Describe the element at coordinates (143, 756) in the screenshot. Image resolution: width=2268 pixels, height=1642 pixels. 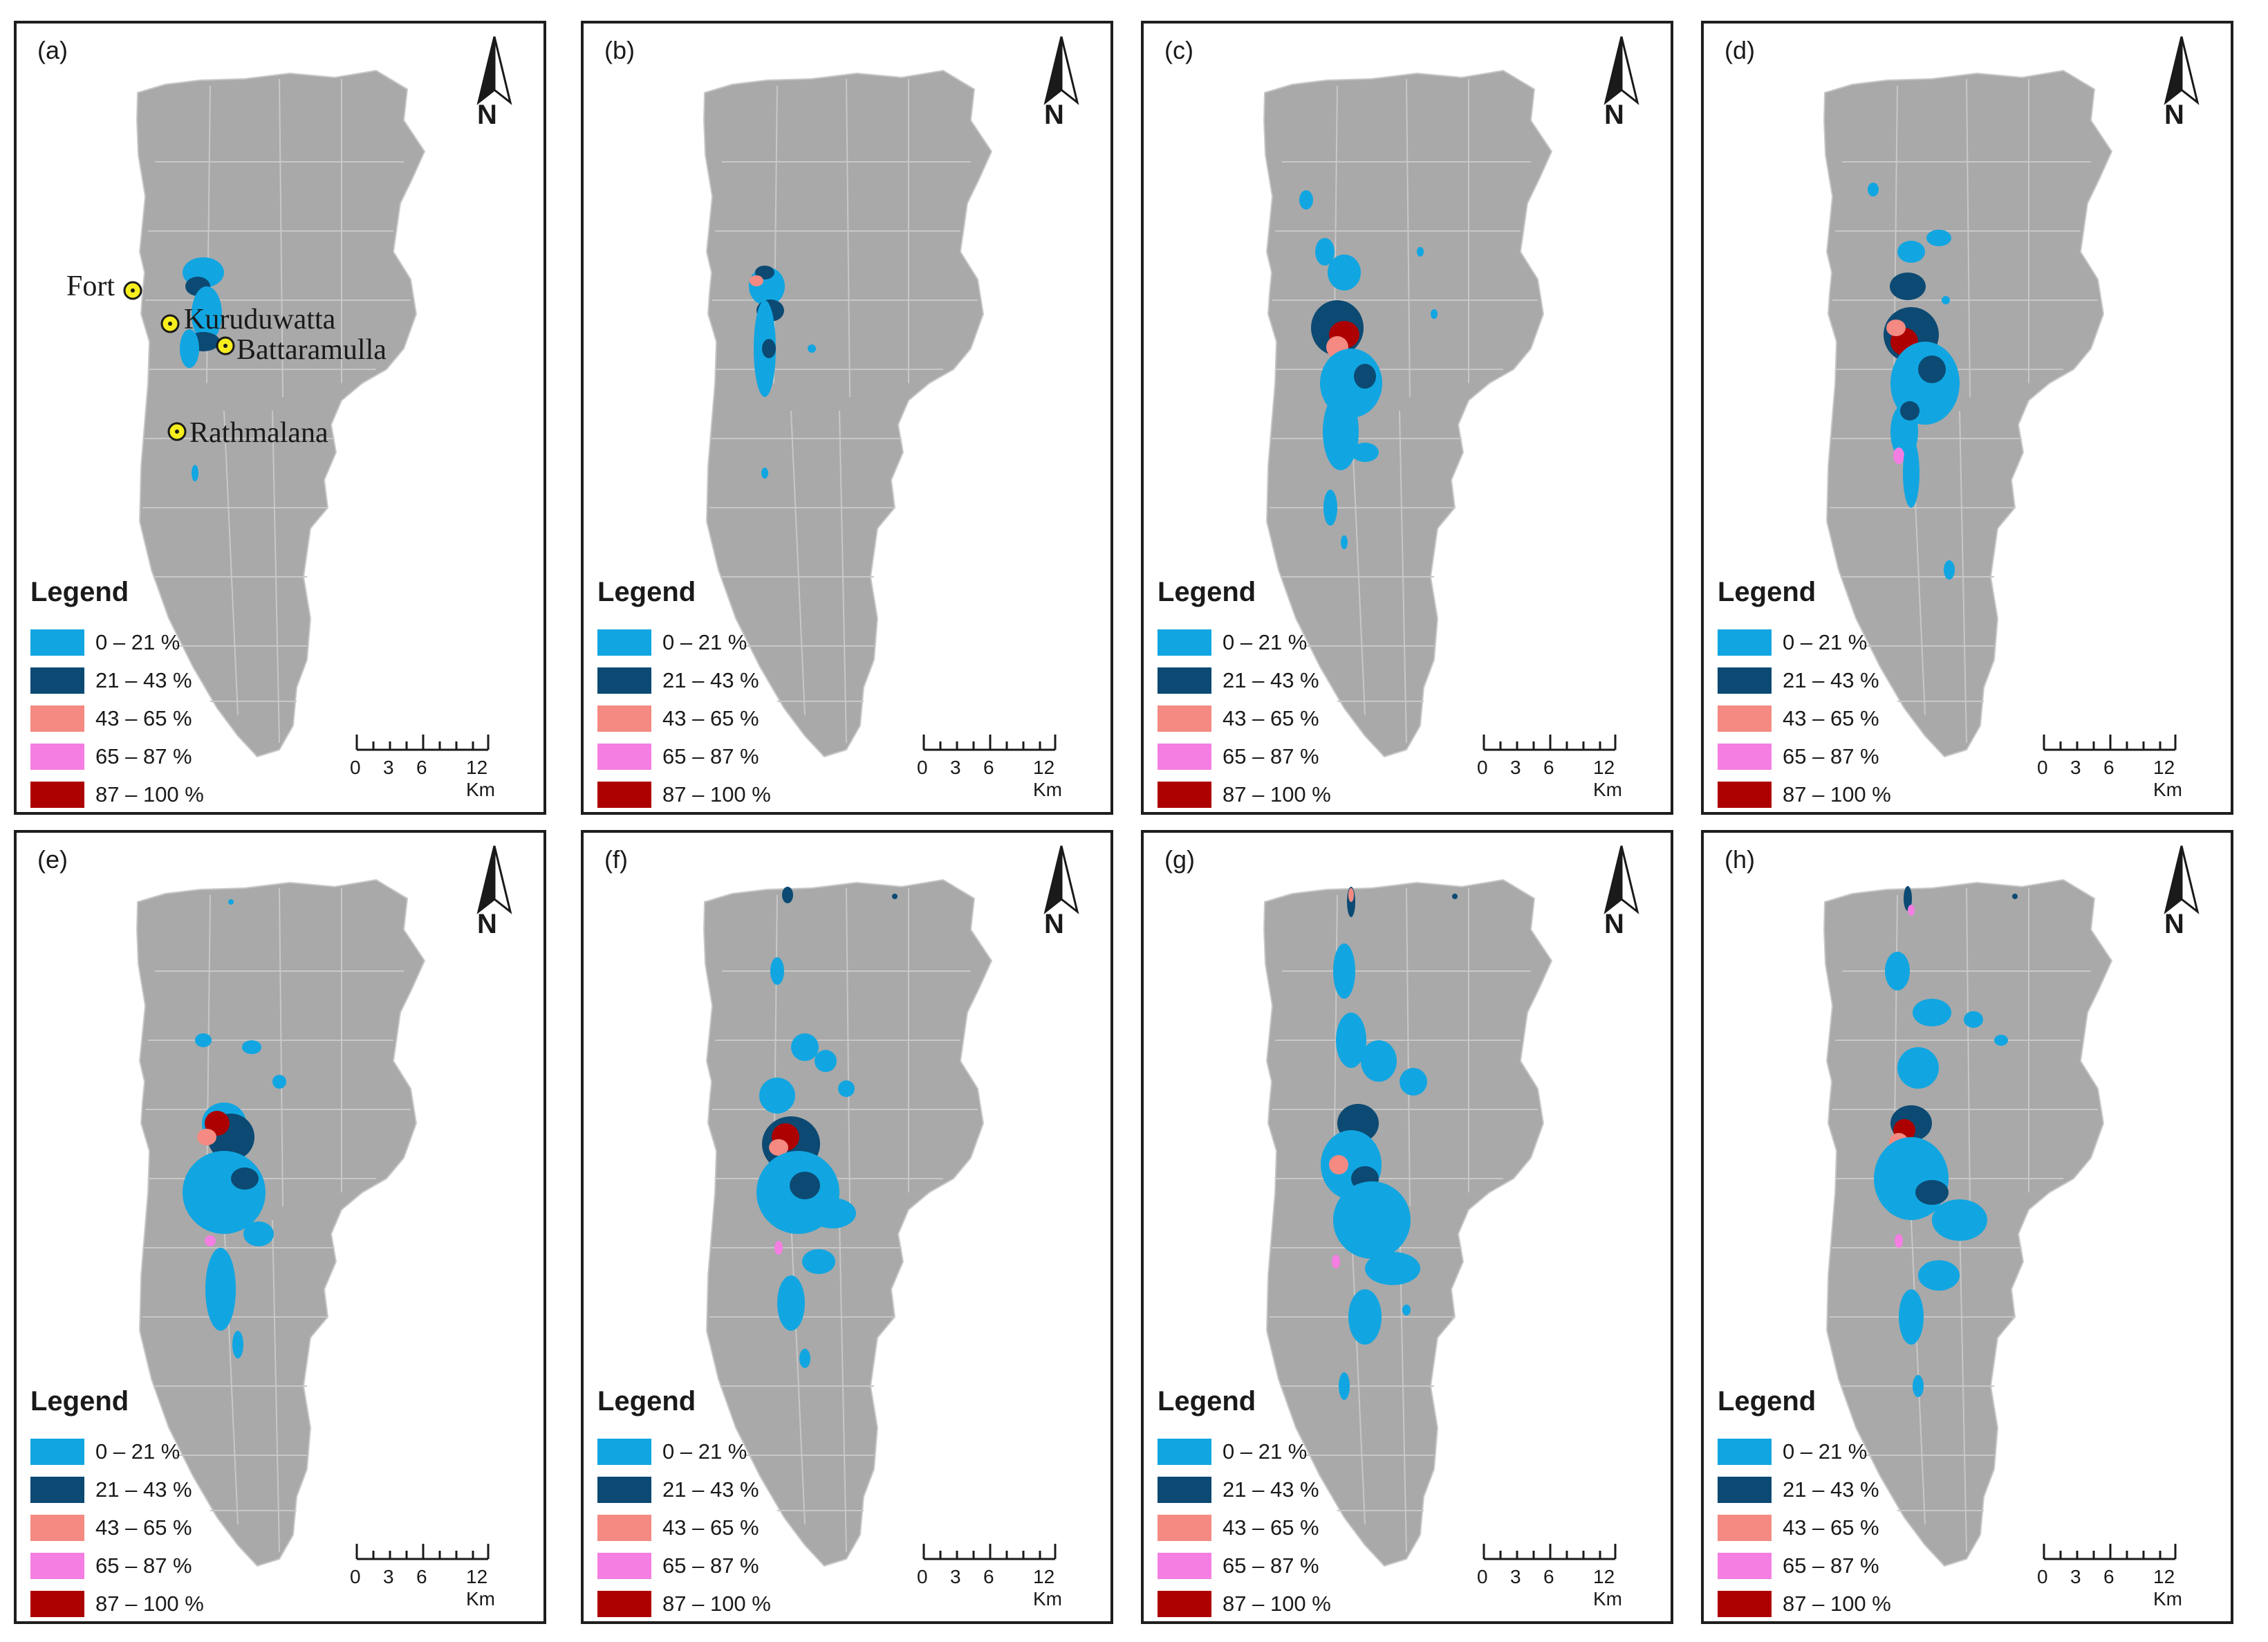
I see `legend-label: 65 – 87 %` at that location.